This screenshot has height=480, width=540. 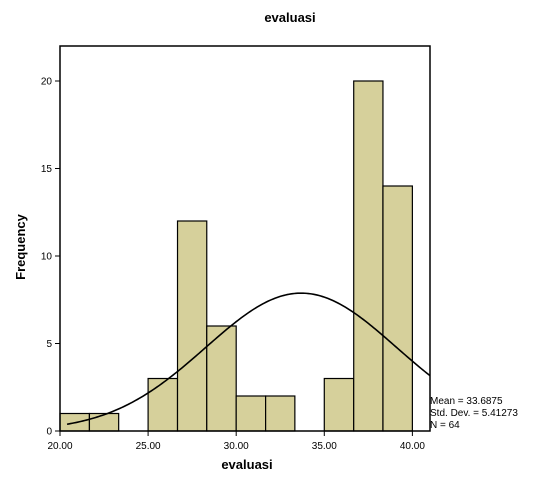 I want to click on x-tick-label-1: 25.00, so click(x=148, y=446).